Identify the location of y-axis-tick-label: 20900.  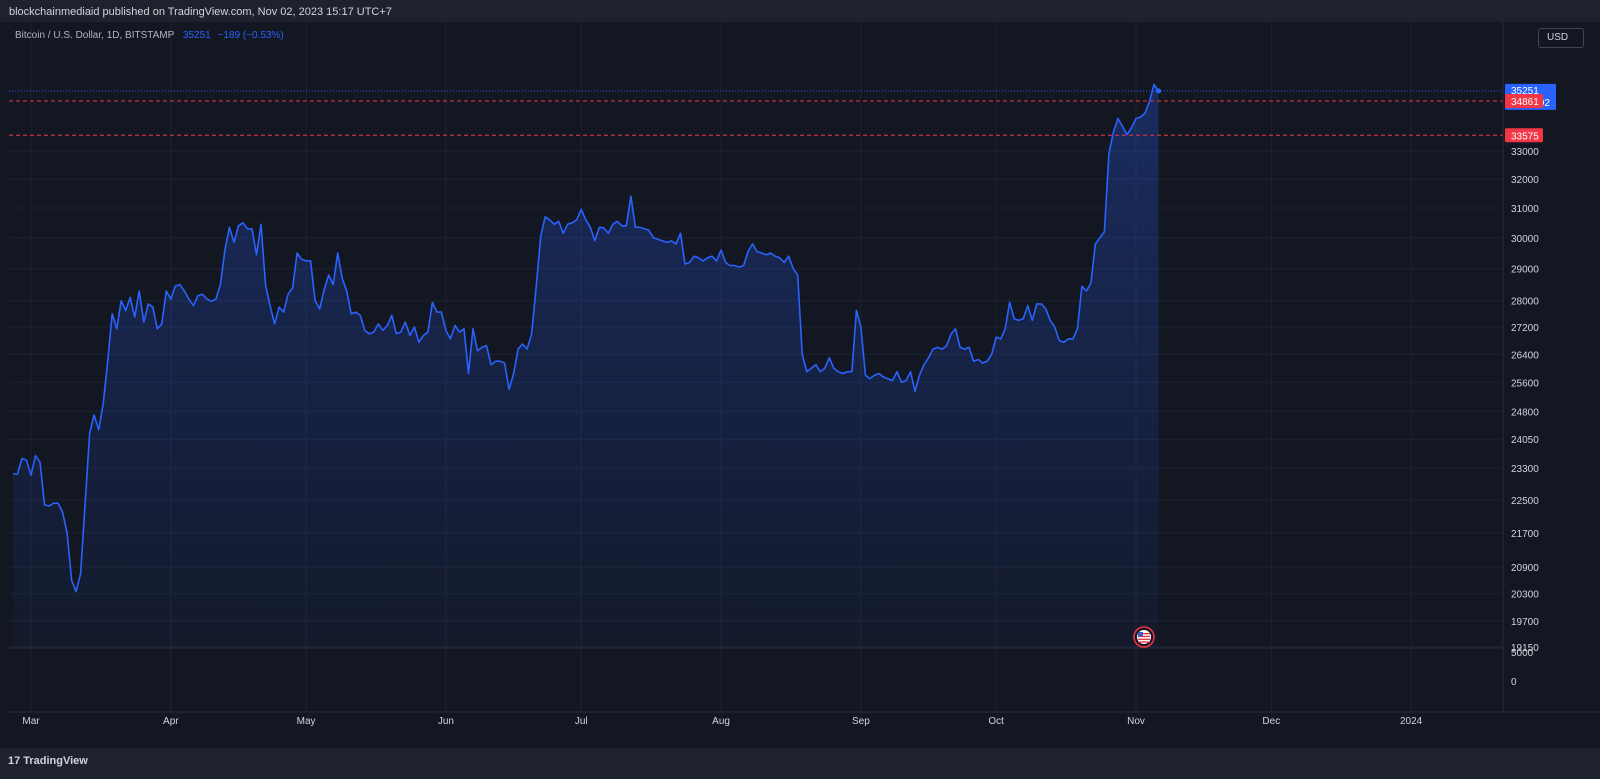
(1525, 568).